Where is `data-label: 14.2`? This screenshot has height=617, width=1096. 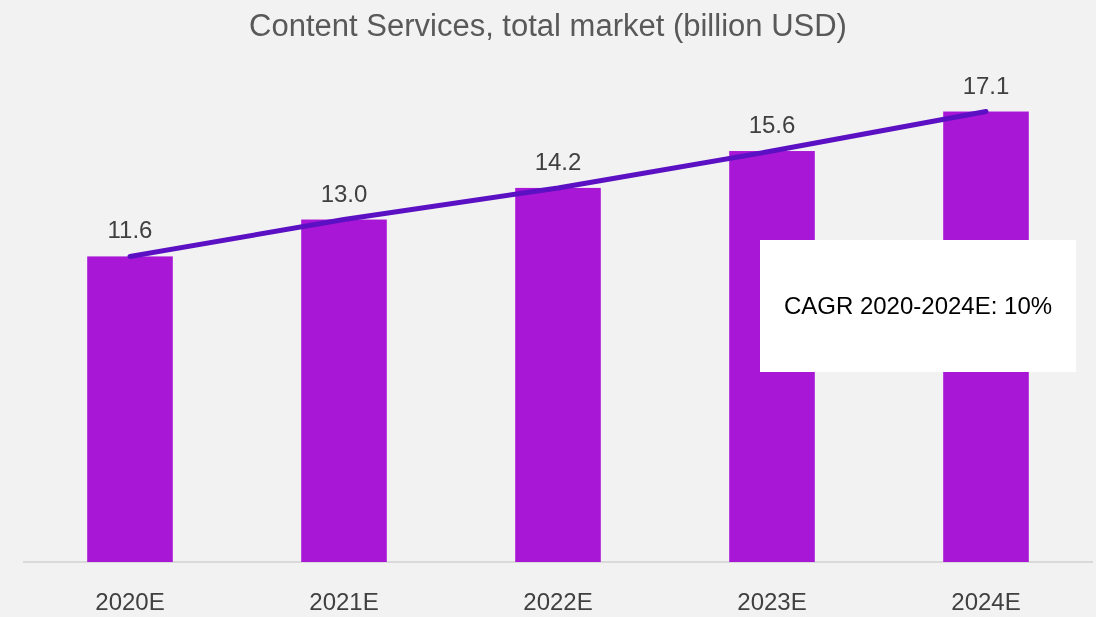 data-label: 14.2 is located at coordinates (558, 161).